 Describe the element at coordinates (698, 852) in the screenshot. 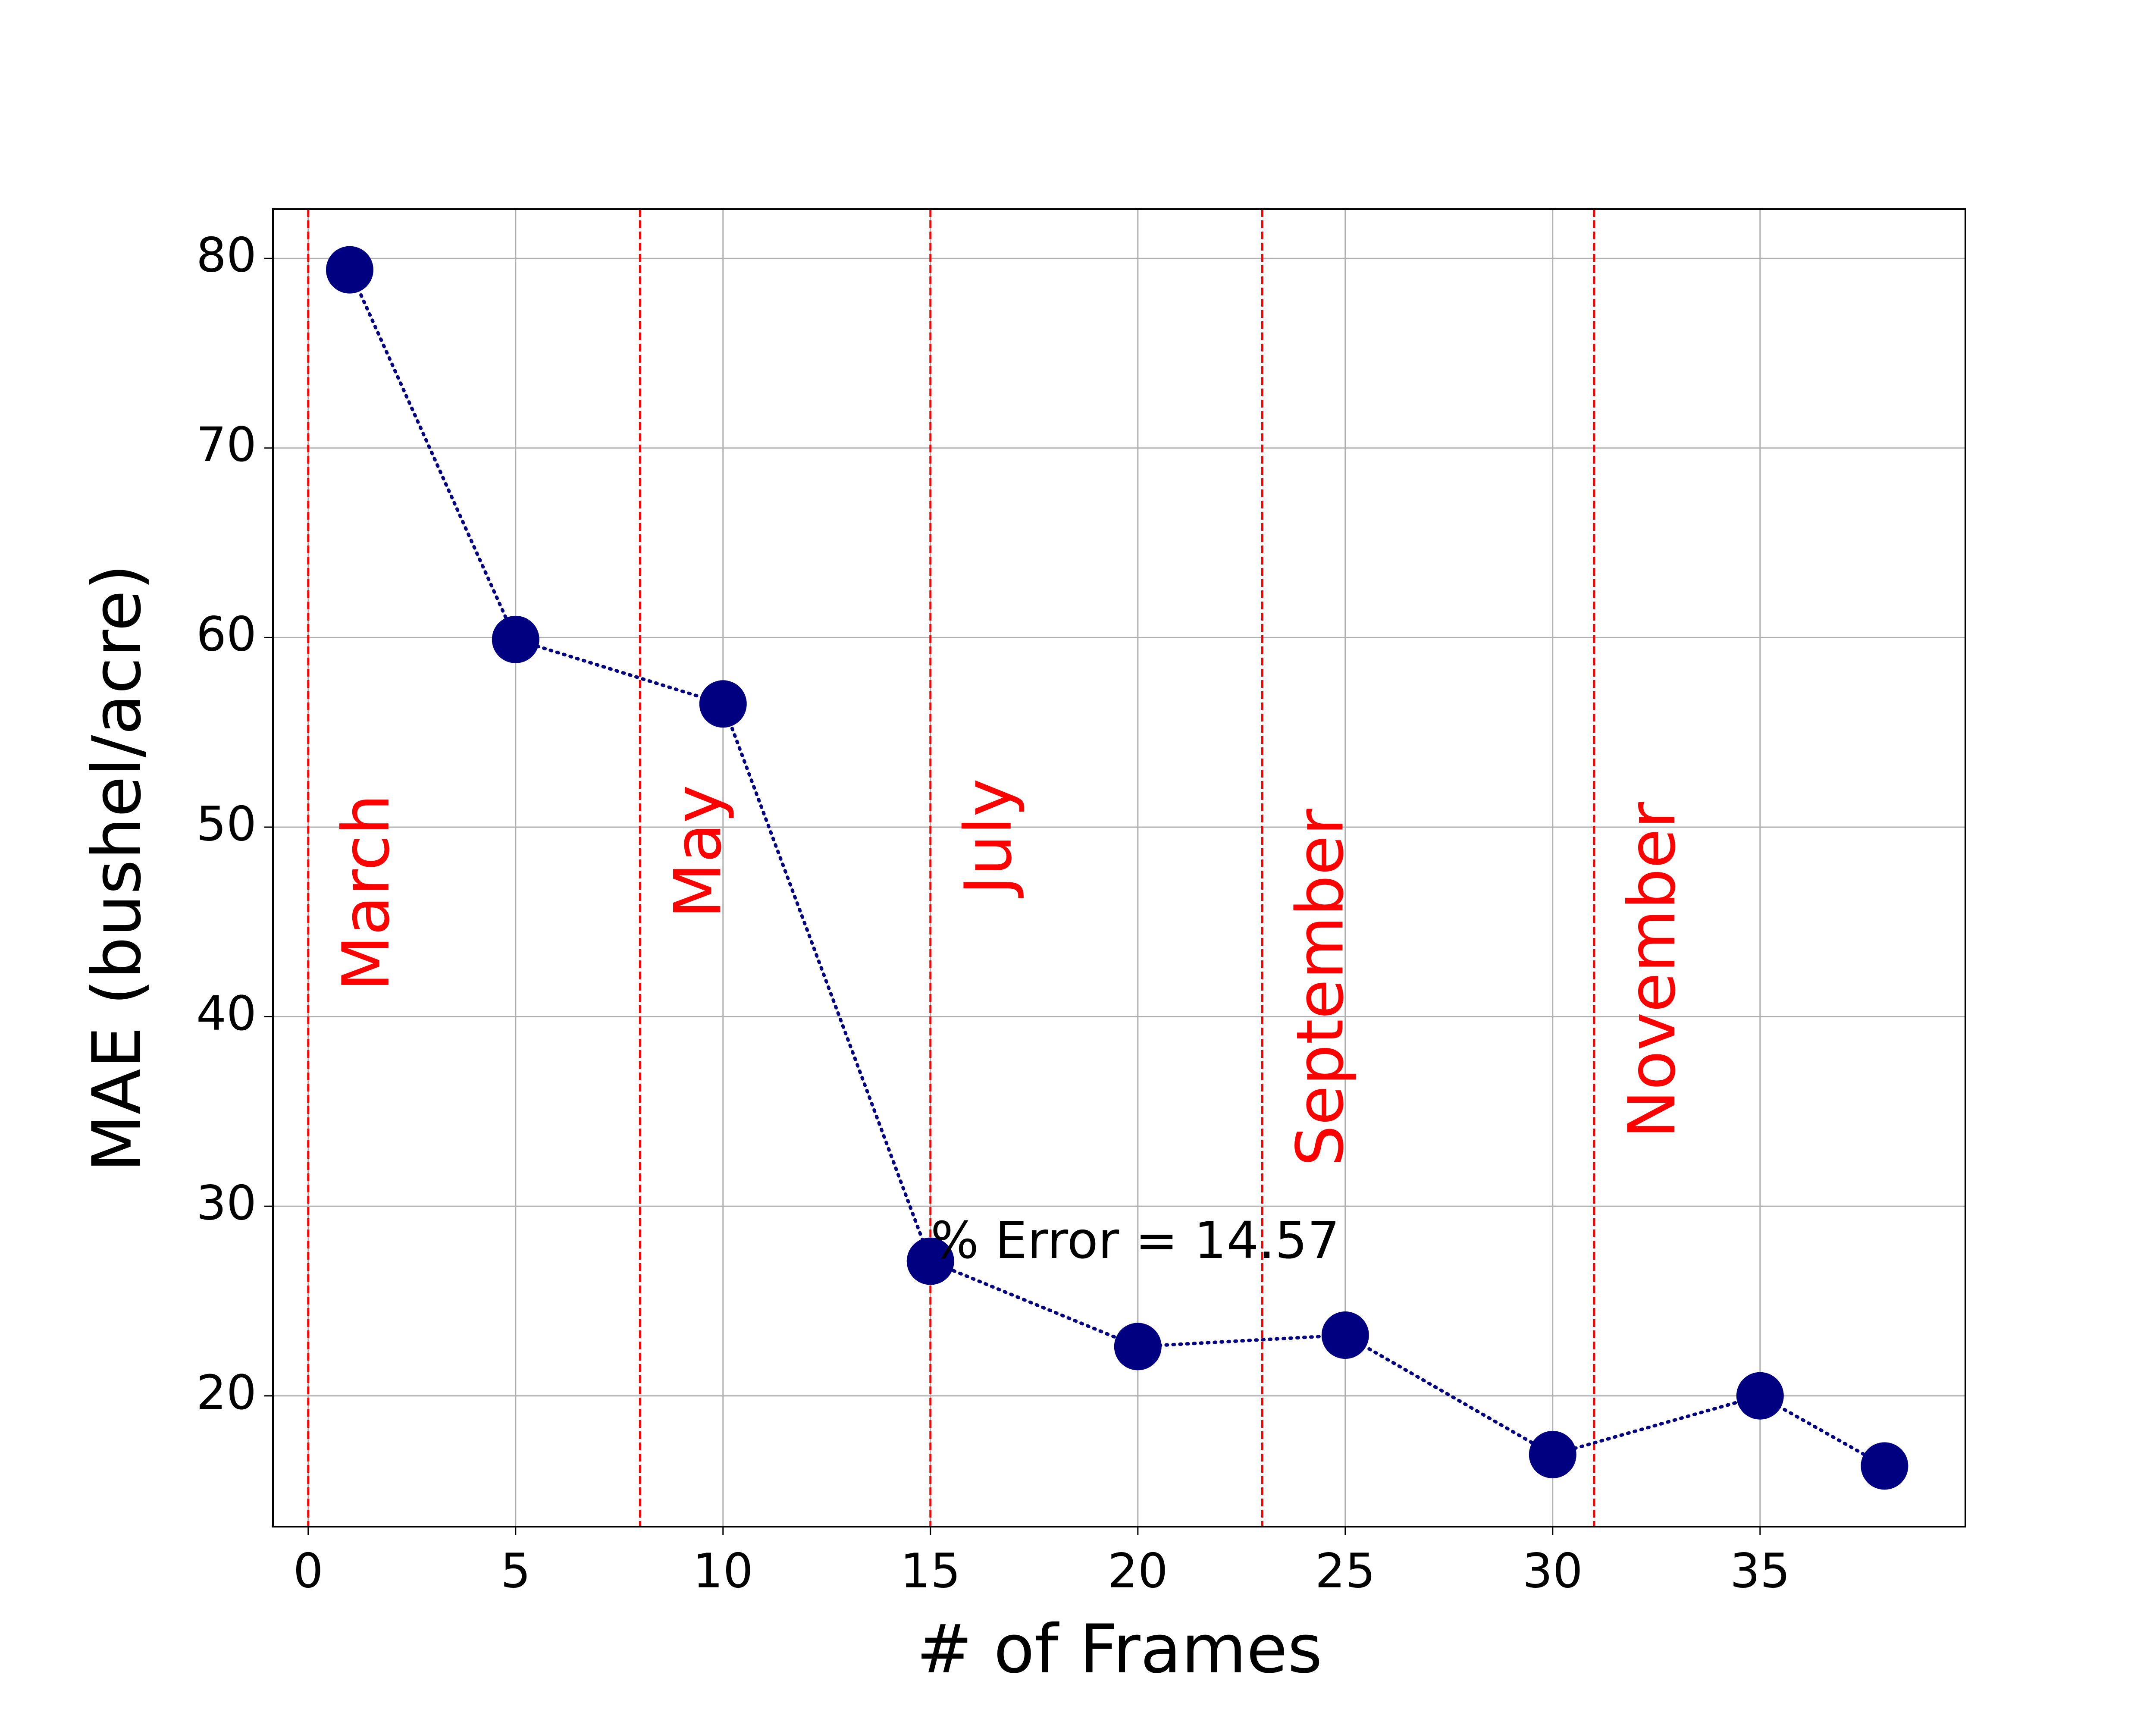

I see `month-label: May` at that location.